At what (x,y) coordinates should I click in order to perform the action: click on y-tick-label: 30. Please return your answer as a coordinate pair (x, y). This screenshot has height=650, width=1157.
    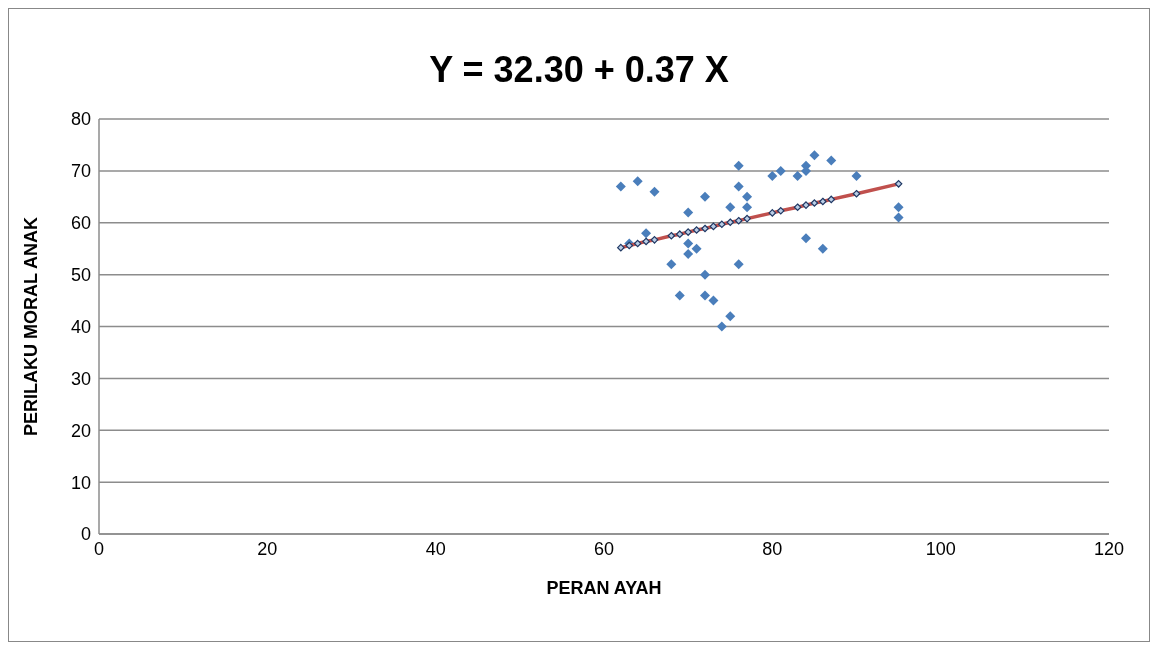
    Looking at the image, I should click on (80, 378).